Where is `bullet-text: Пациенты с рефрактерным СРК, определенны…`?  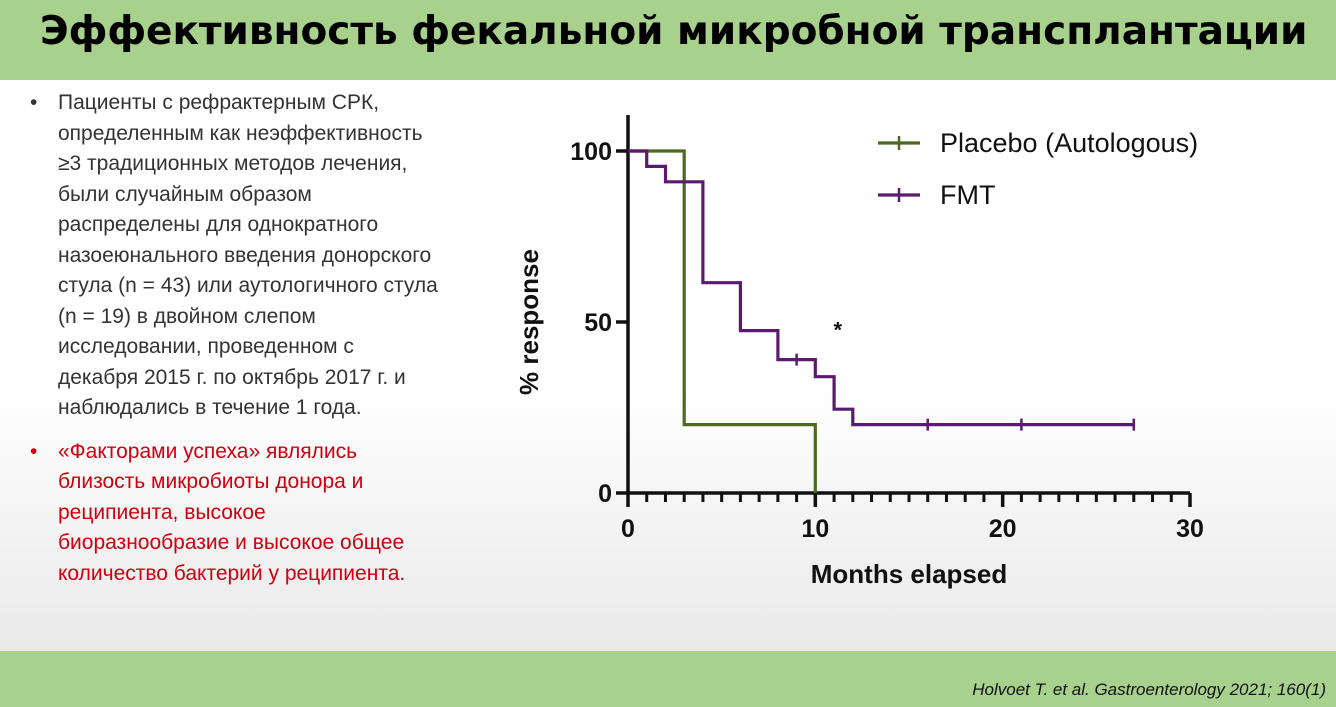 bullet-text: Пациенты с рефрактерным СРК, определенны… is located at coordinates (248, 255).